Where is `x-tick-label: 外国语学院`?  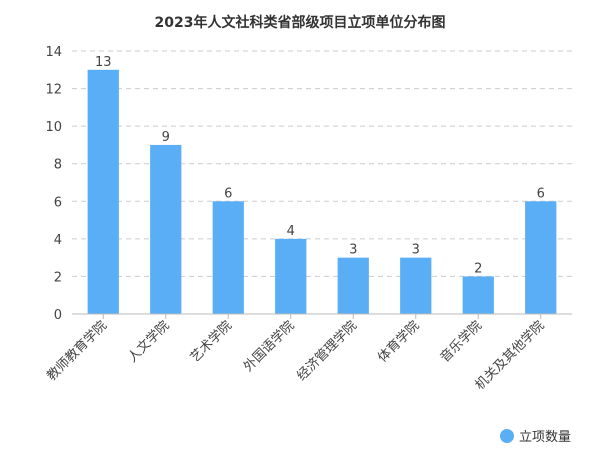 x-tick-label: 外国语学院 is located at coordinates (268, 346).